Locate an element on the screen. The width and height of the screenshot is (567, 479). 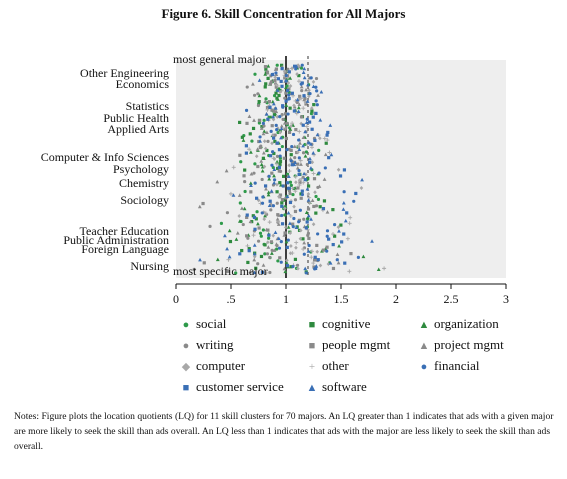
legend-item-social: ● social is located at coordinates (203, 324).